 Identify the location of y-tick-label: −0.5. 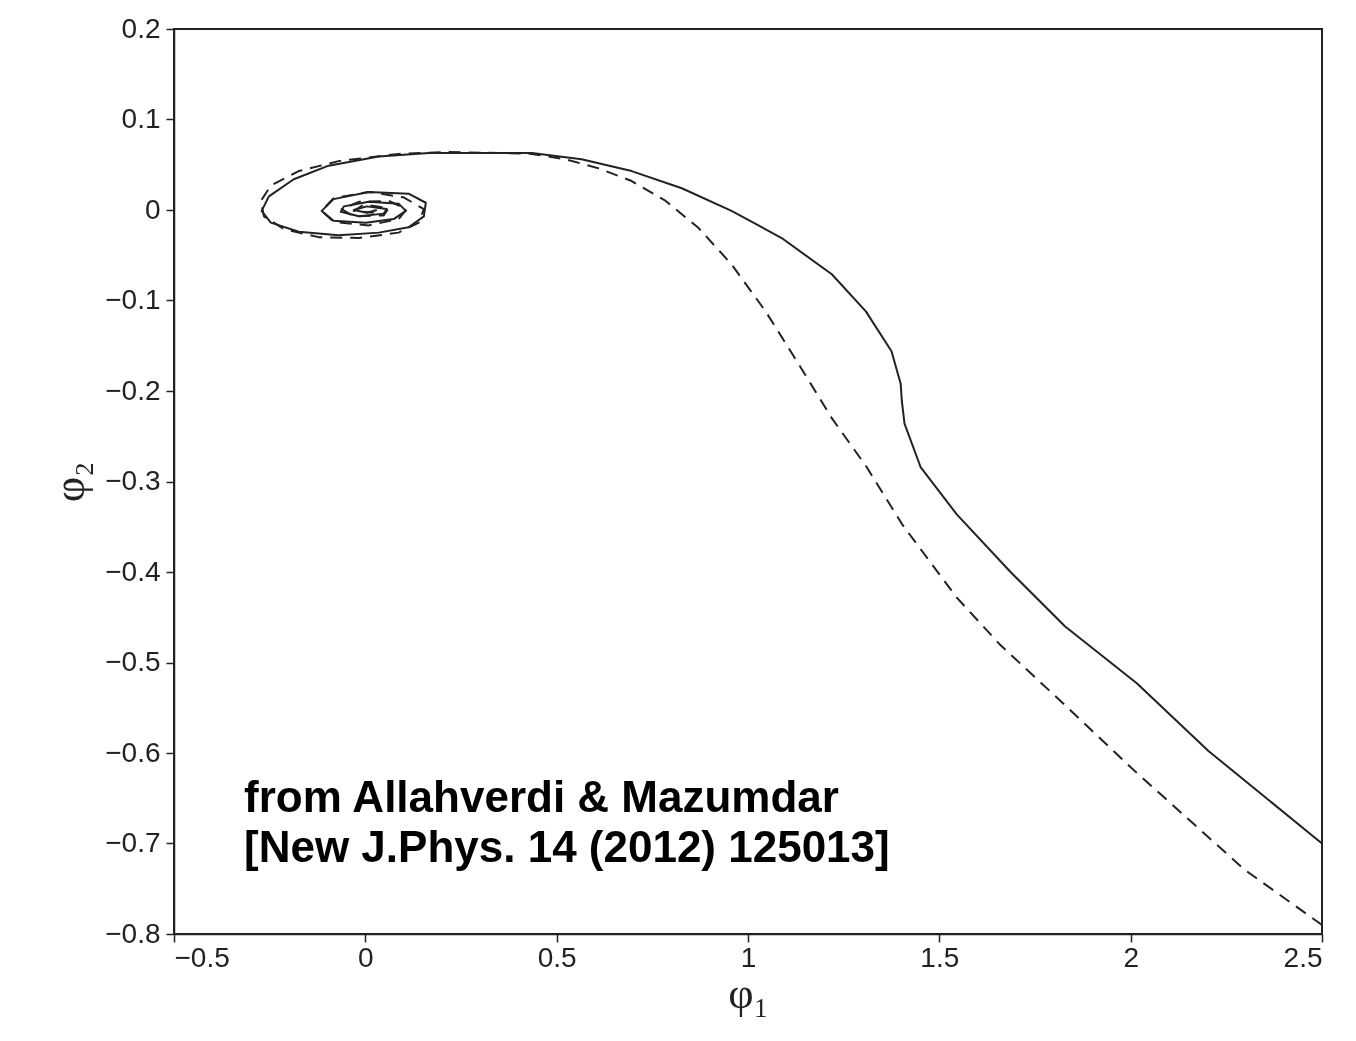
(133, 661).